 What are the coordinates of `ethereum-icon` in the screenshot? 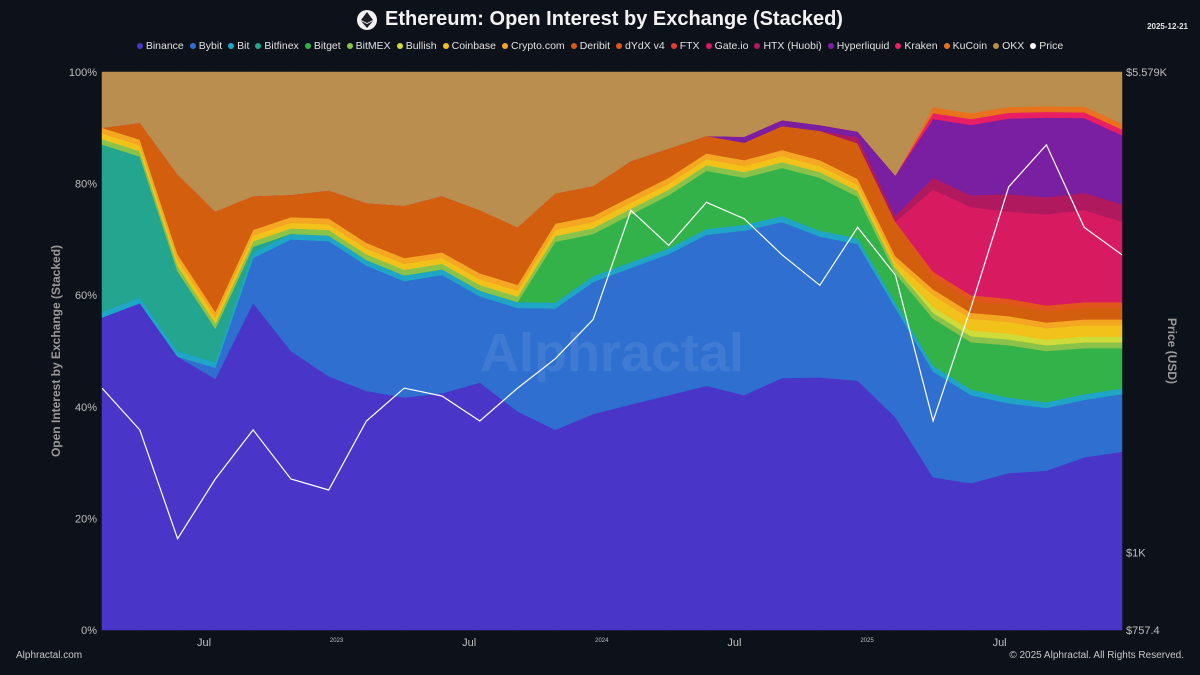 It's located at (367, 19).